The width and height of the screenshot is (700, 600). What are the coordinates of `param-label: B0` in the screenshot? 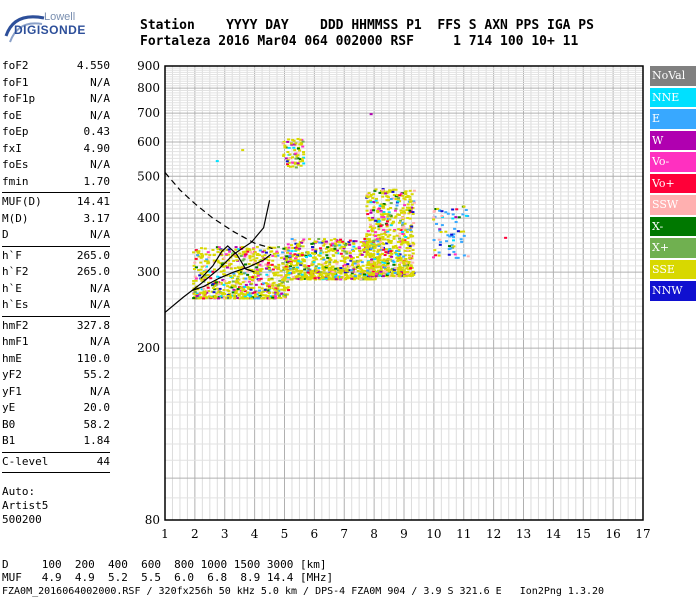 It's located at (9, 424).